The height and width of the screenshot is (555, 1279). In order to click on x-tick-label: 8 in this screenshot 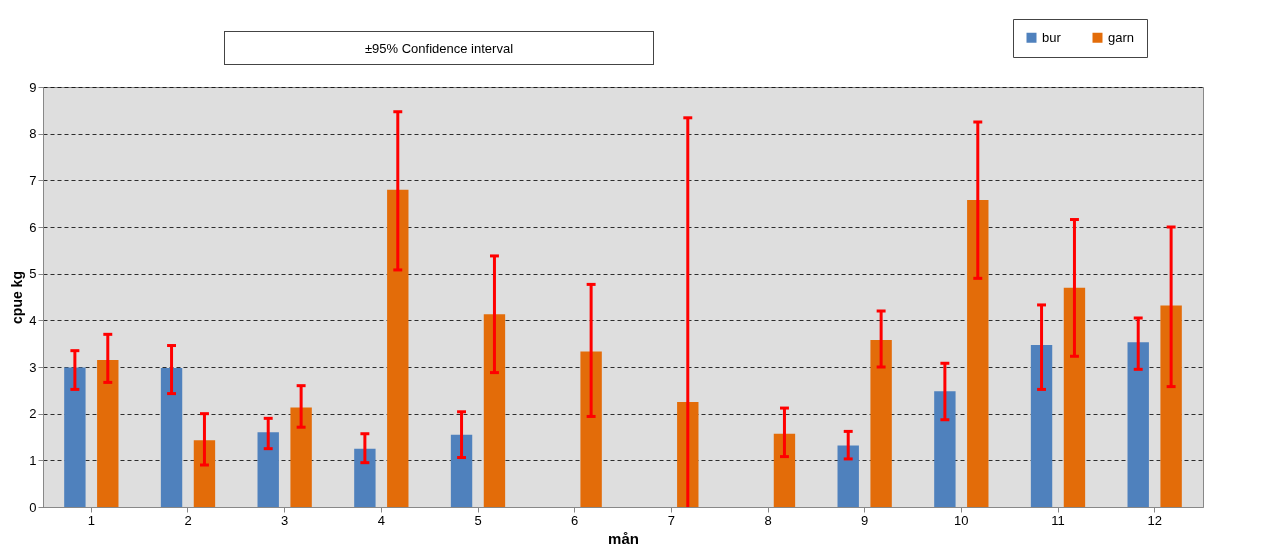, I will do `click(768, 520)`.